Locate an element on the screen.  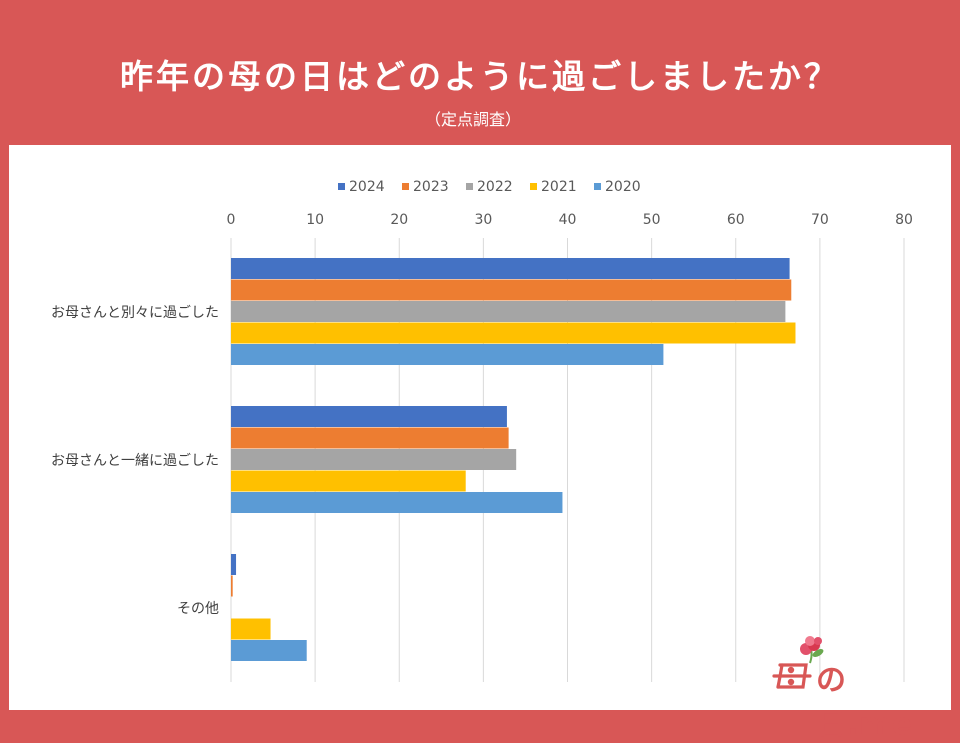
x-tick-label: 40 is located at coordinates (568, 220).